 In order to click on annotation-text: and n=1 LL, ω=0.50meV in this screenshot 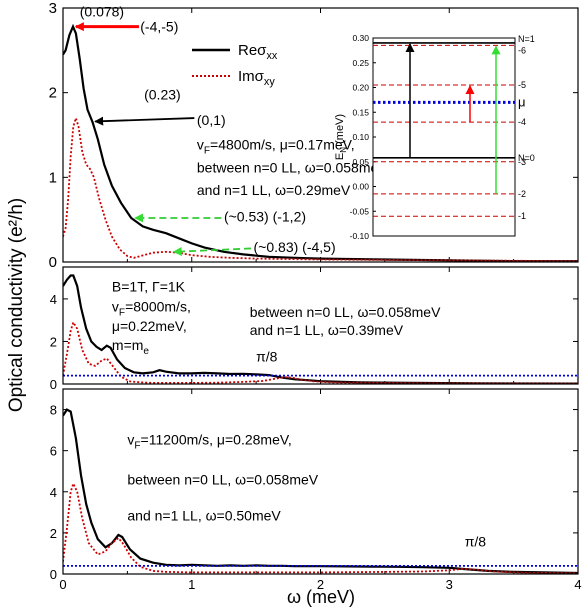, I will do `click(204, 516)`.